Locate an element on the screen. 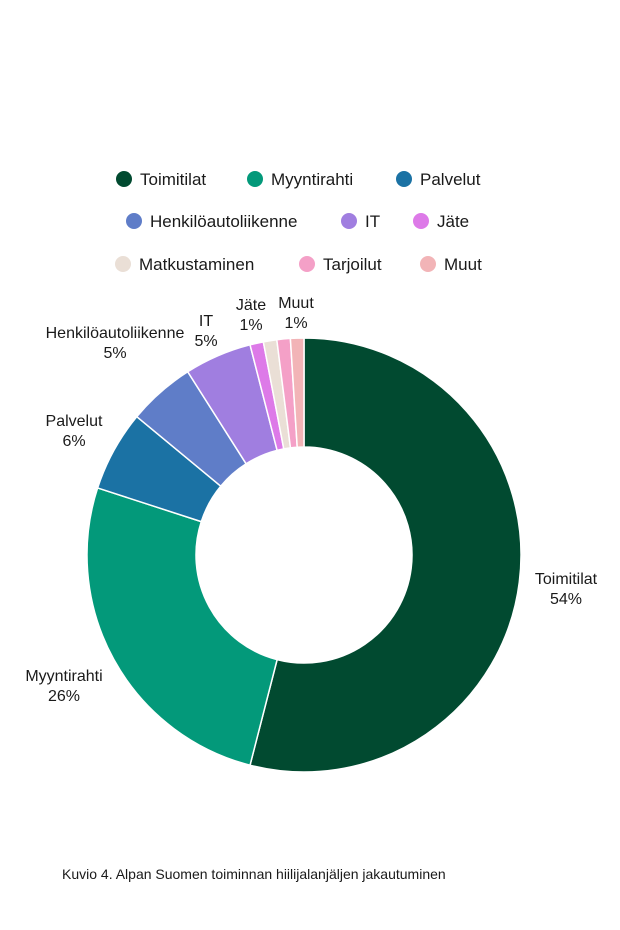 This screenshot has width=620, height=930. slice-label-name-myyntirahti: Myyntirahti is located at coordinates (63, 676).